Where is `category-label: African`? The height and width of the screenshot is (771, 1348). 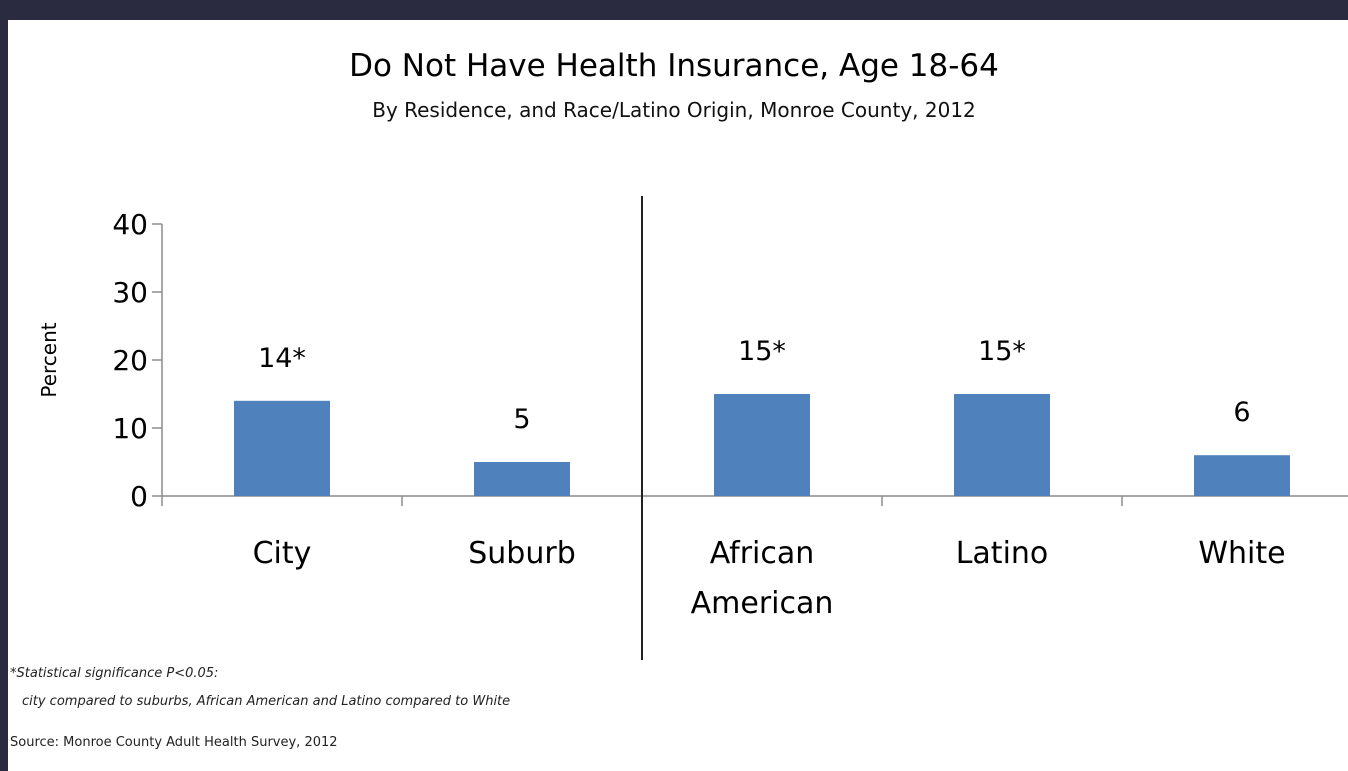
category-label: African is located at coordinates (762, 553).